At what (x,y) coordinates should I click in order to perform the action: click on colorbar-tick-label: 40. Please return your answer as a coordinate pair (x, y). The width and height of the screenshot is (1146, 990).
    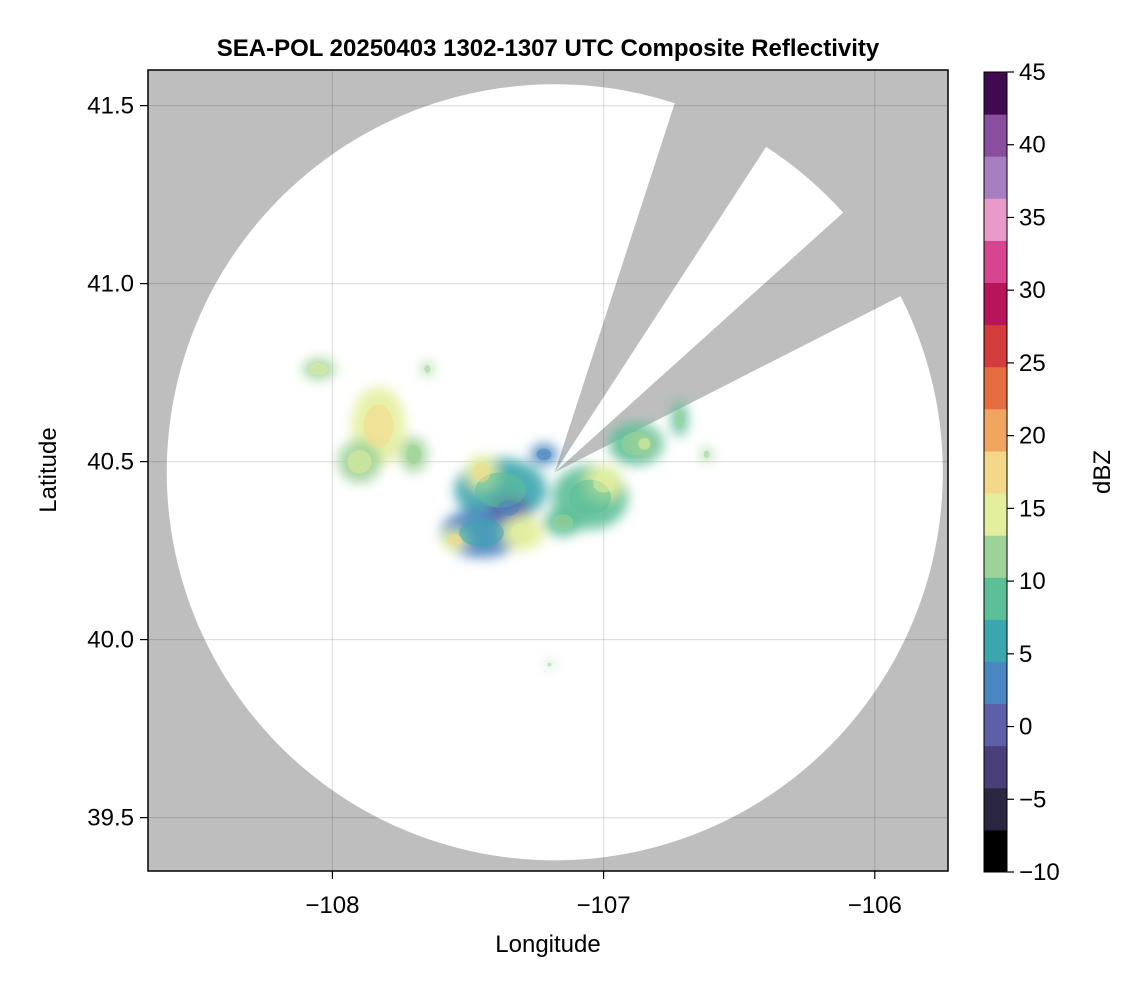
    Looking at the image, I should click on (1032, 145).